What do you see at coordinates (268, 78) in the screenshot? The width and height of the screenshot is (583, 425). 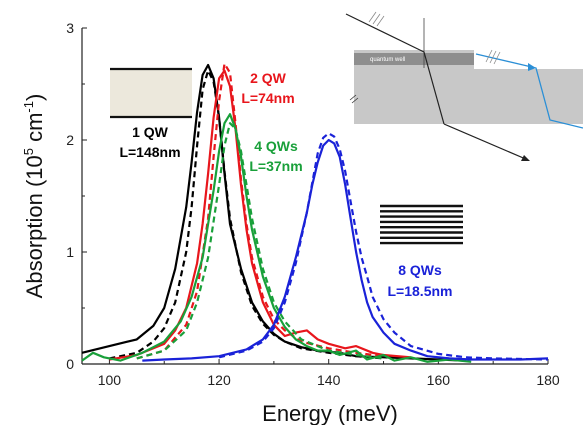 I see `annotation-2qw-line1: 2 QW` at bounding box center [268, 78].